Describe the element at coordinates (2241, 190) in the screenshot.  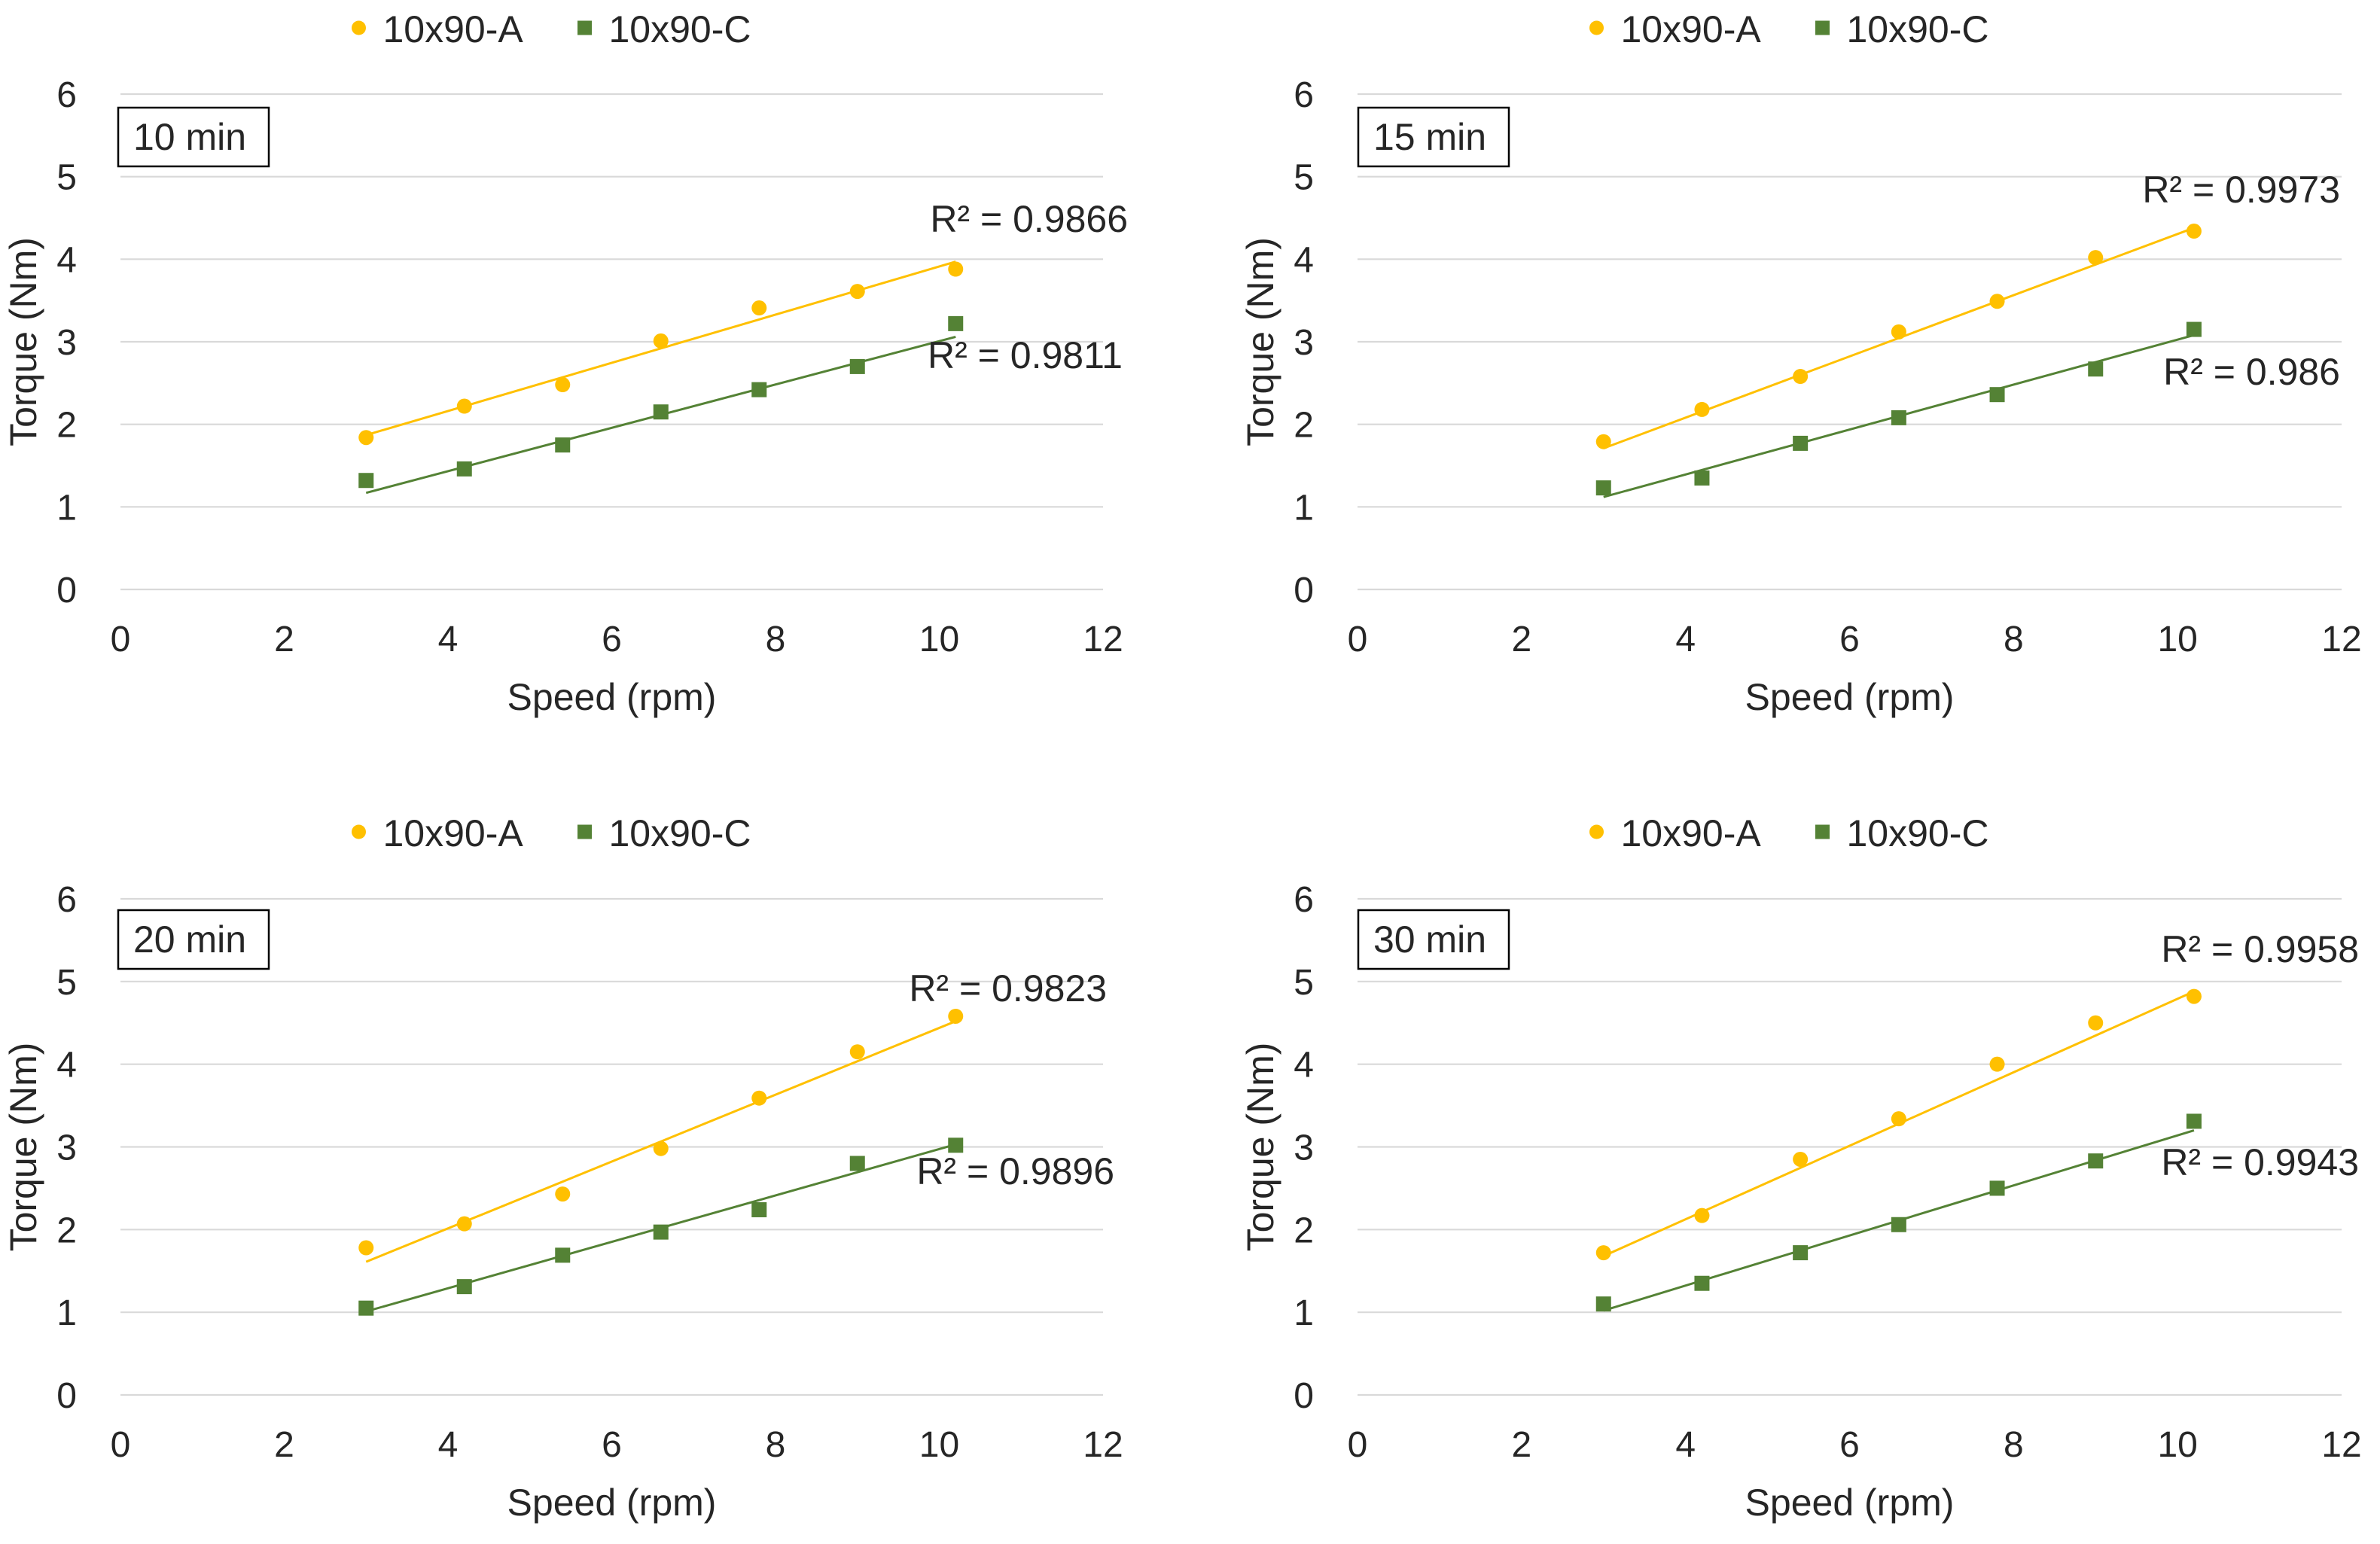
I see `r-squared-label: R² = 0.9973` at that location.